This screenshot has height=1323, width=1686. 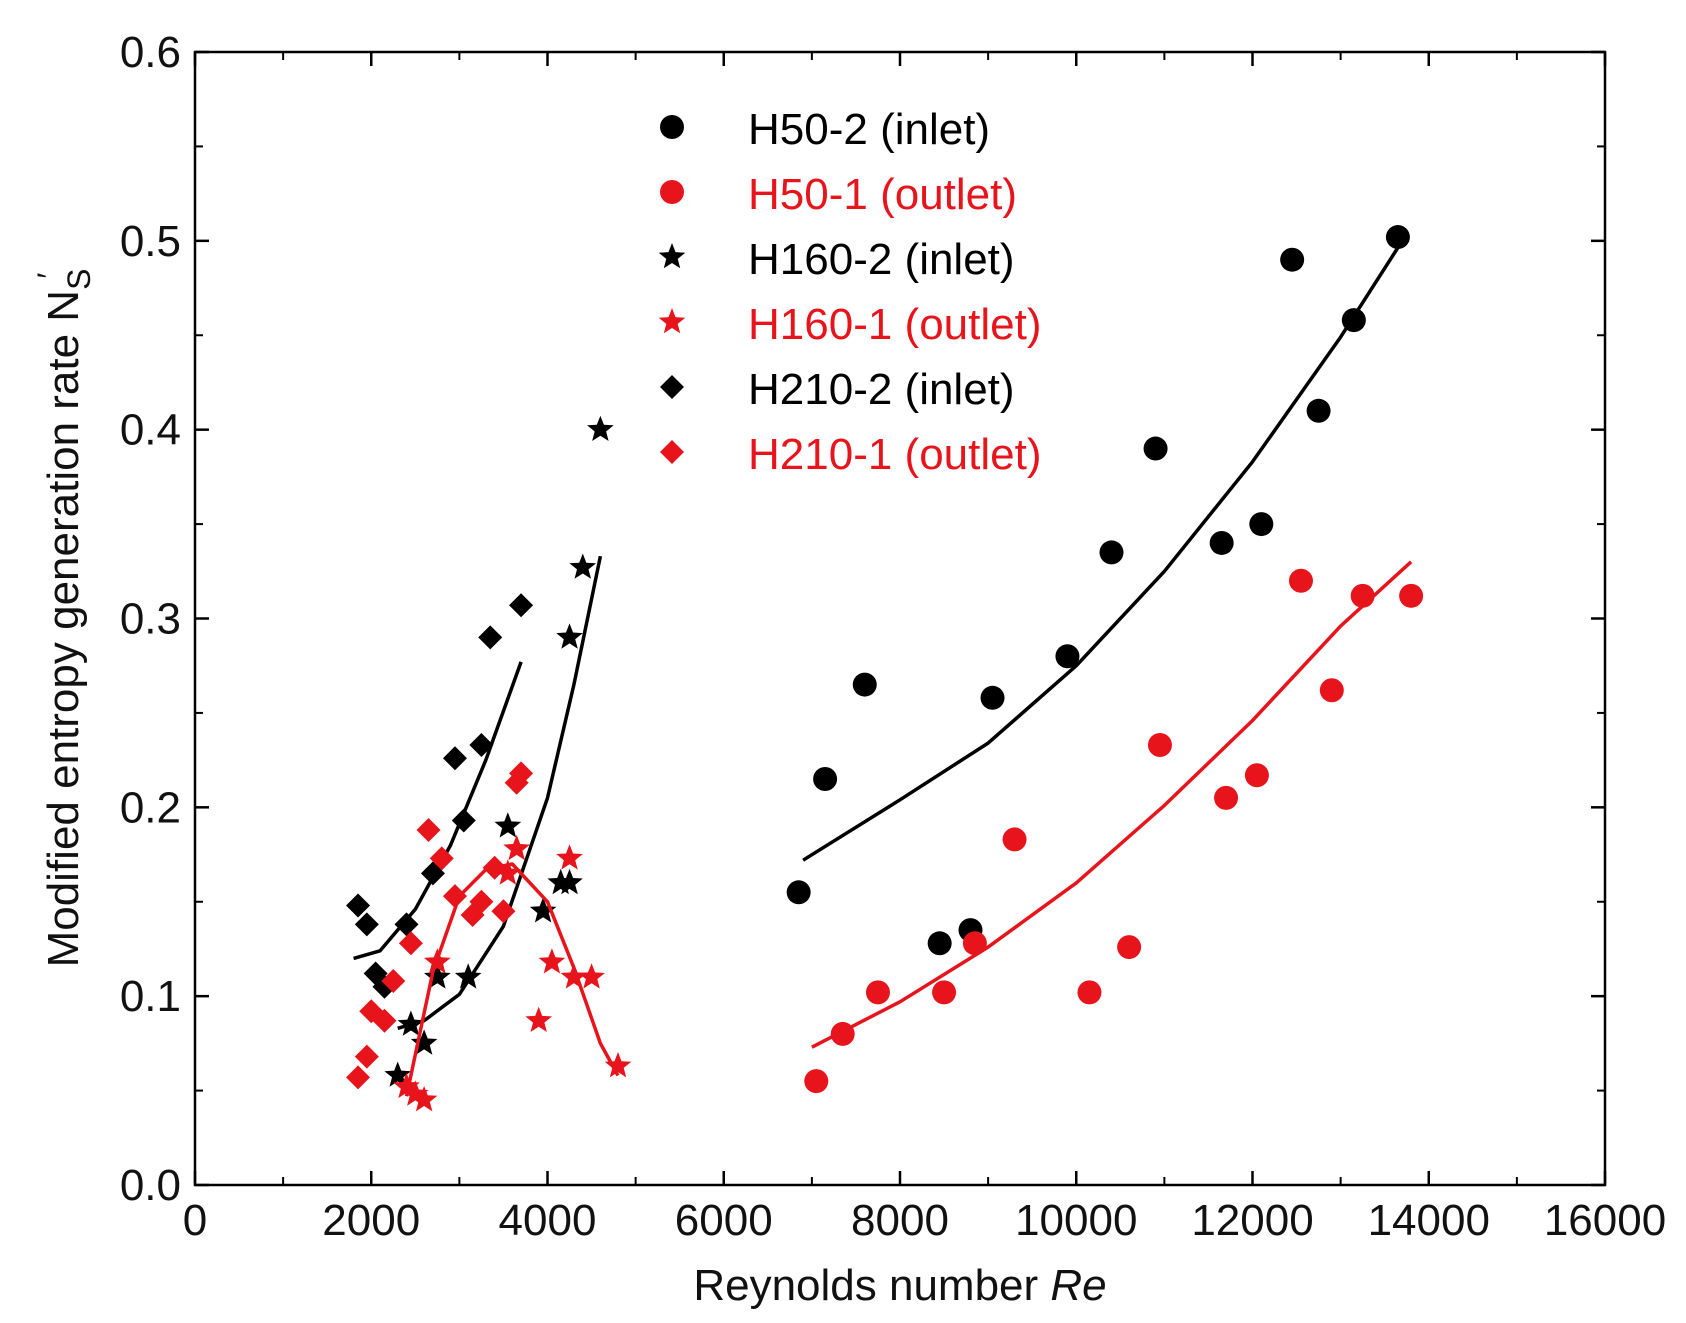 What do you see at coordinates (371, 1220) in the screenshot?
I see `x-tick-label: 2000` at bounding box center [371, 1220].